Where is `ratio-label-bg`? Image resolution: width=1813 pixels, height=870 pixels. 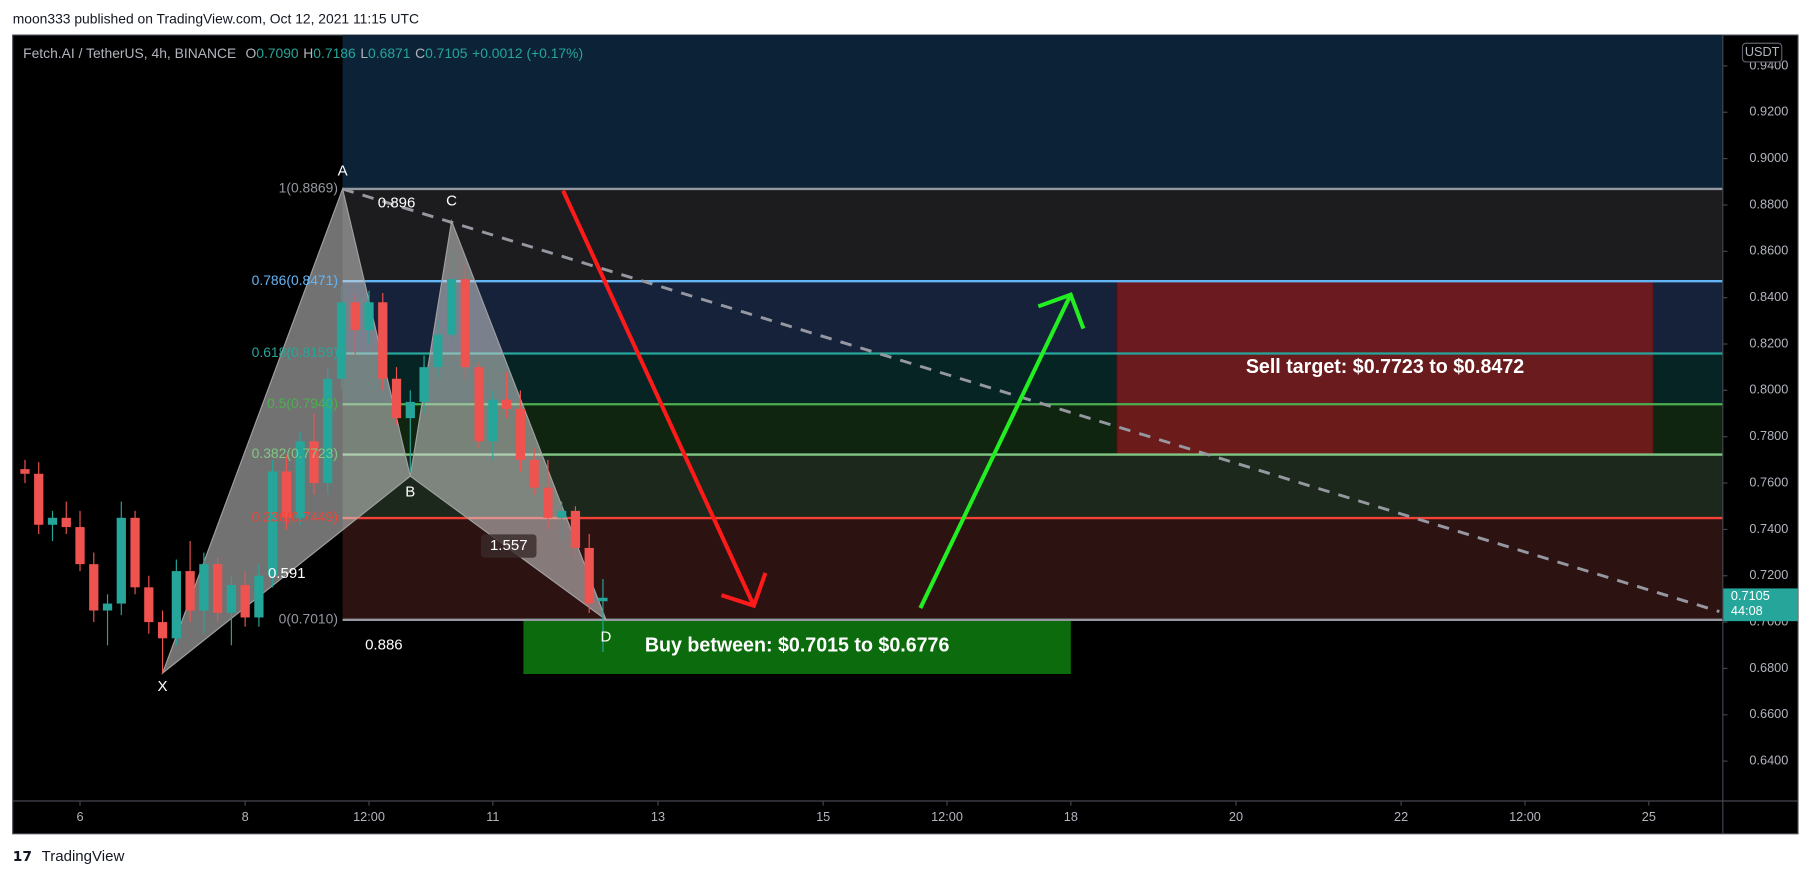 ratio-label-bg is located at coordinates (509, 546).